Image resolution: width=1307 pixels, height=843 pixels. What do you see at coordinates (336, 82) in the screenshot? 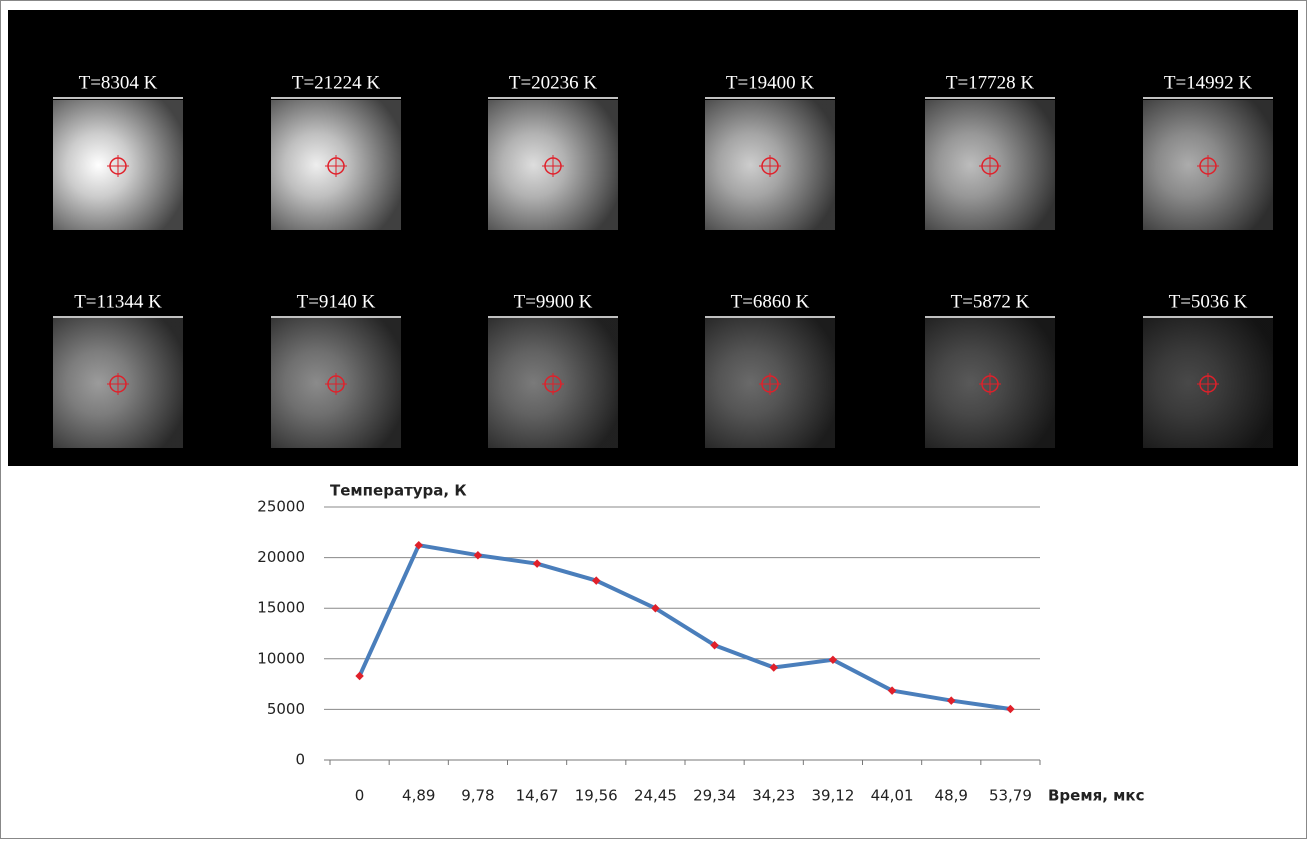
I see `panel-label: T=21224 K` at bounding box center [336, 82].